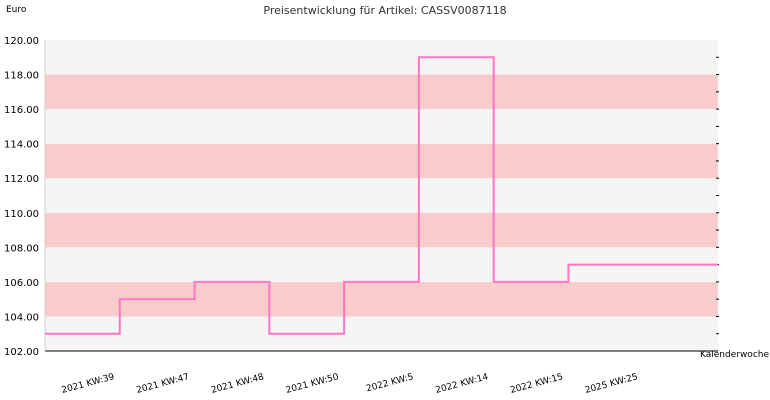 Image resolution: width=770 pixels, height=400 pixels. Describe the element at coordinates (461, 384) in the screenshot. I see `x-tick-label: 2022 KW:14` at that location.